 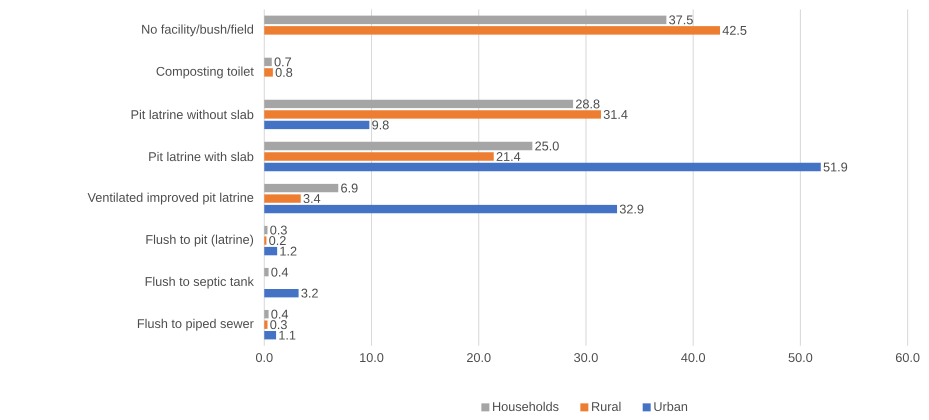 I want to click on x-tick-label: 30.0, so click(x=586, y=357).